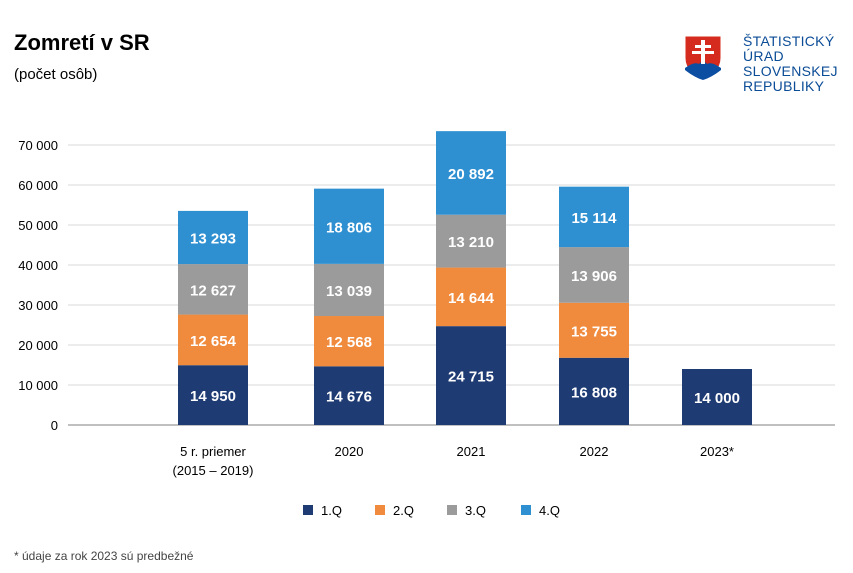  I want to click on y-tick-label: 60 000, so click(38, 185).